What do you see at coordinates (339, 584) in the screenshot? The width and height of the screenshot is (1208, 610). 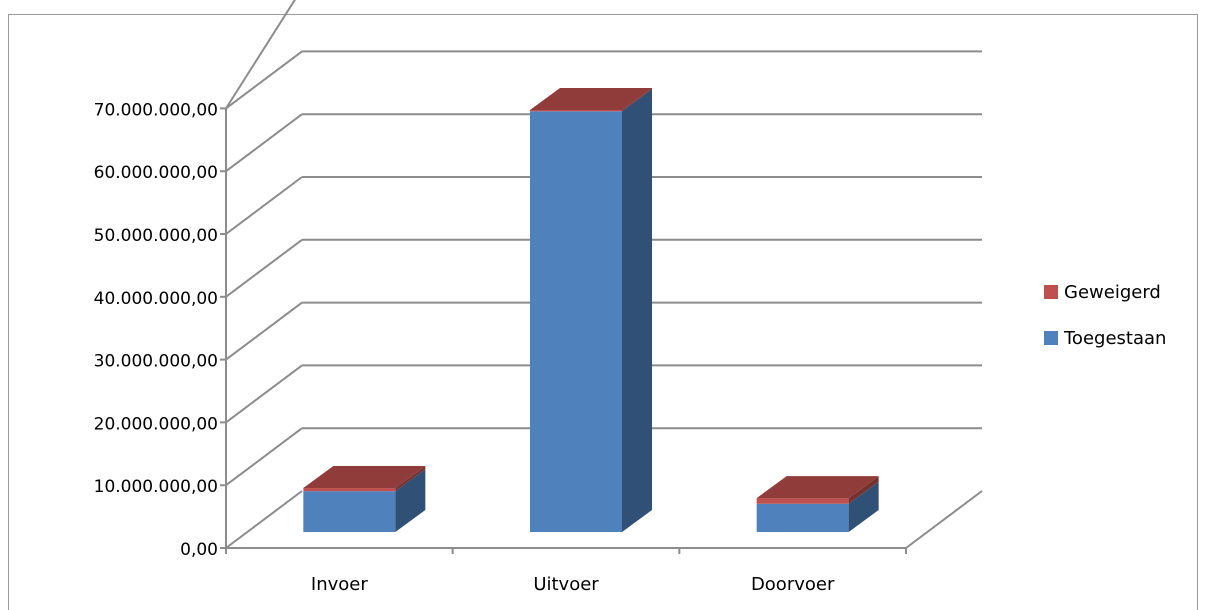 I see `x-tick-label: Invoer` at bounding box center [339, 584].